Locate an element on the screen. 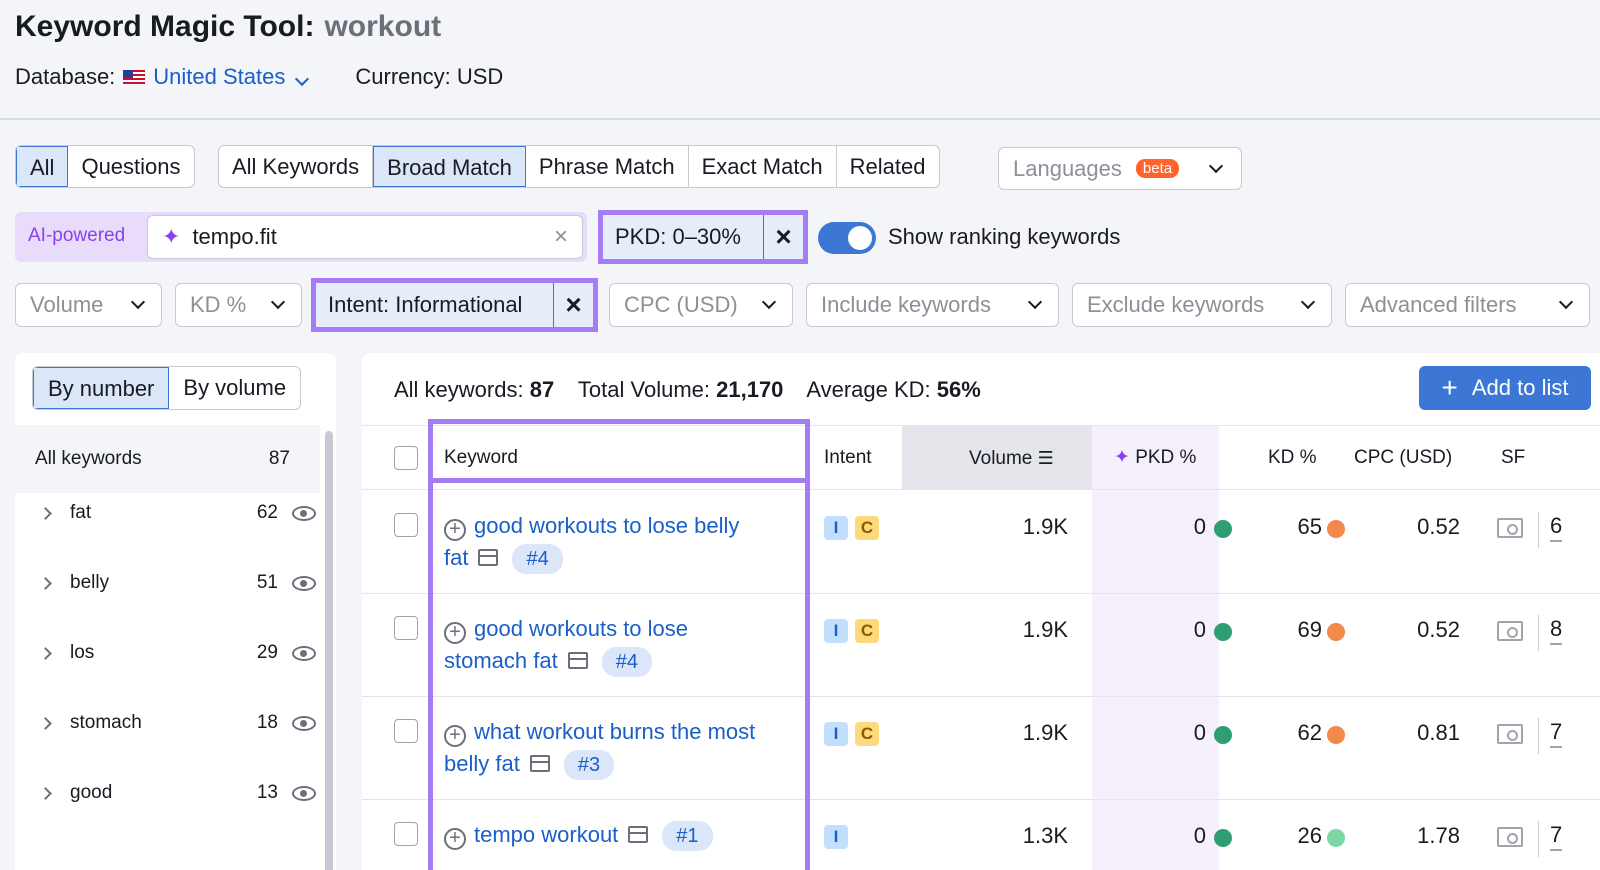  volume-filter: Volume is located at coordinates (88, 305).